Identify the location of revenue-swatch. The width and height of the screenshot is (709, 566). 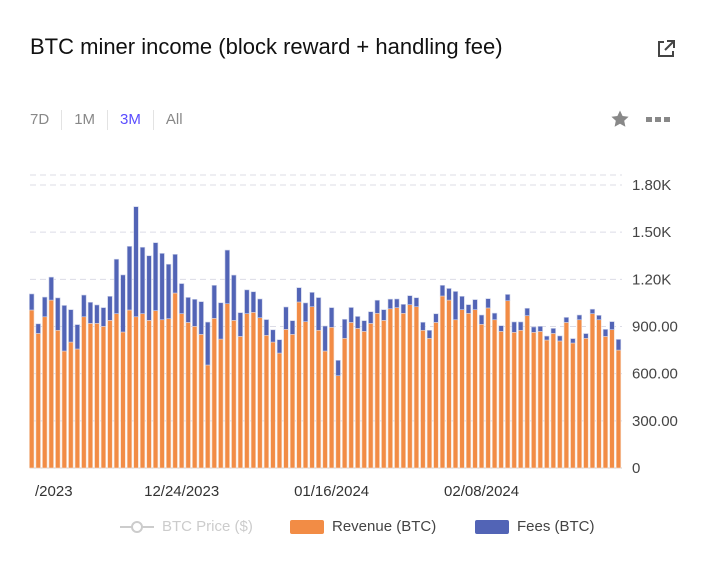
(307, 526).